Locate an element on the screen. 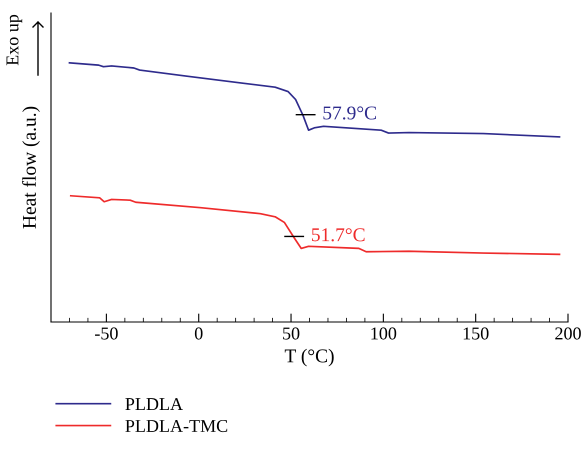  annotation: 57.9°C is located at coordinates (349, 113).